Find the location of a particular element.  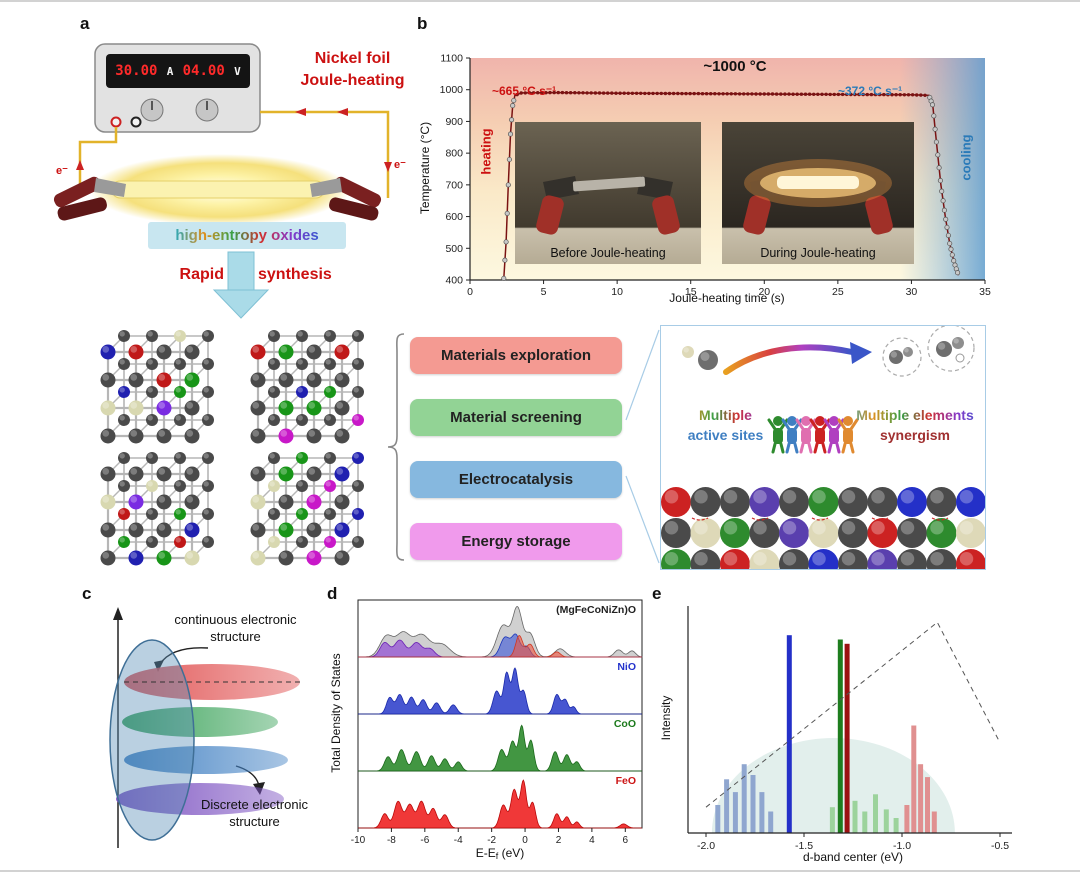

d-xlabel: E-Ef (eV) is located at coordinates (500, 853).